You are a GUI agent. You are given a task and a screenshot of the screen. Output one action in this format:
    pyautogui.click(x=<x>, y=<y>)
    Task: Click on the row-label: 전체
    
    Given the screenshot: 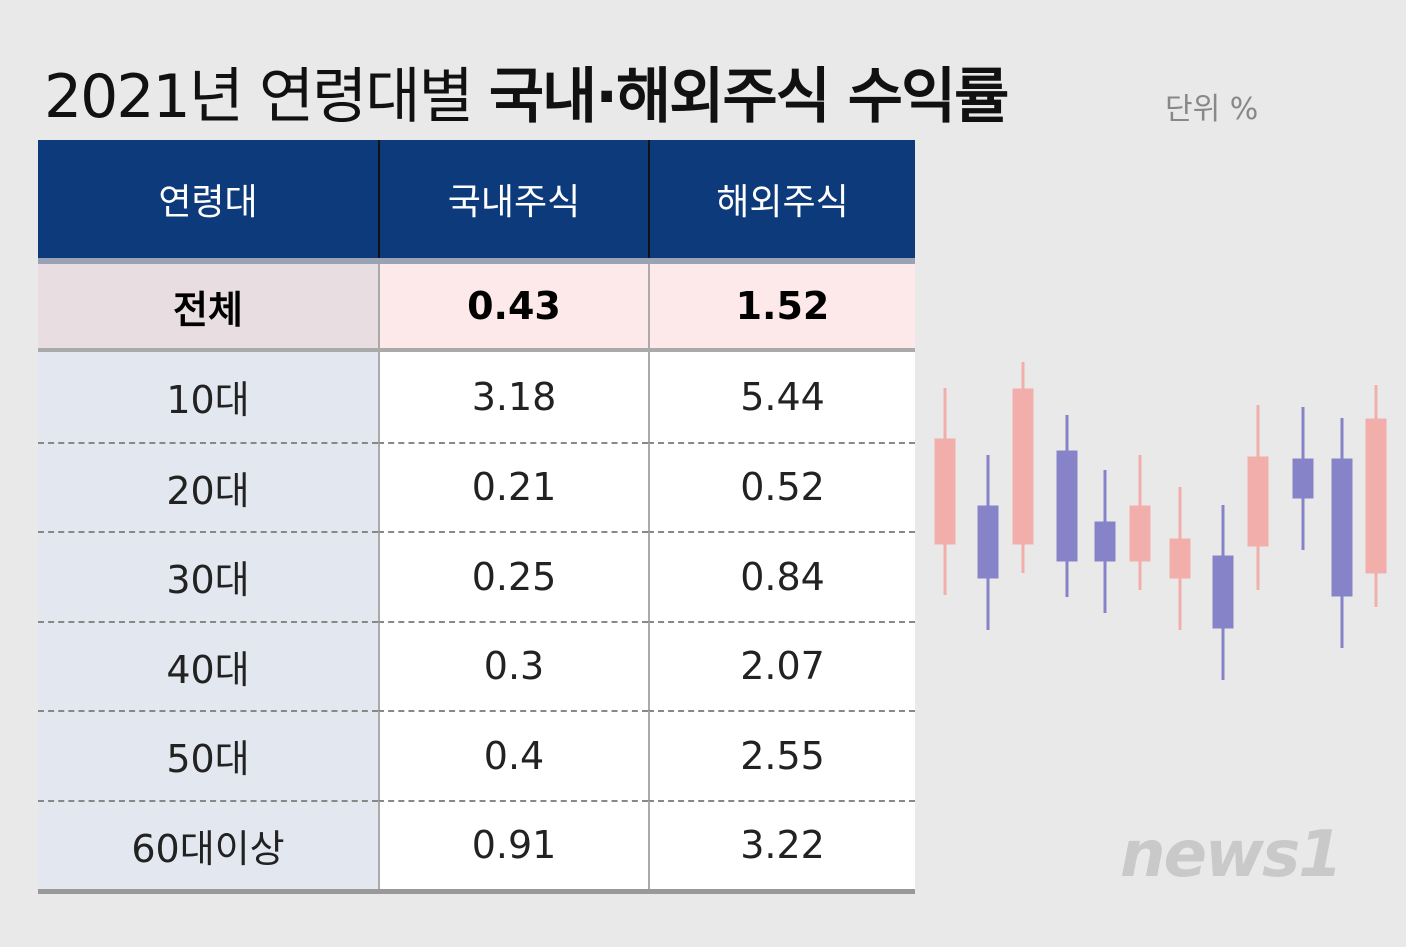 What is the action you would take?
    pyautogui.click(x=208, y=306)
    